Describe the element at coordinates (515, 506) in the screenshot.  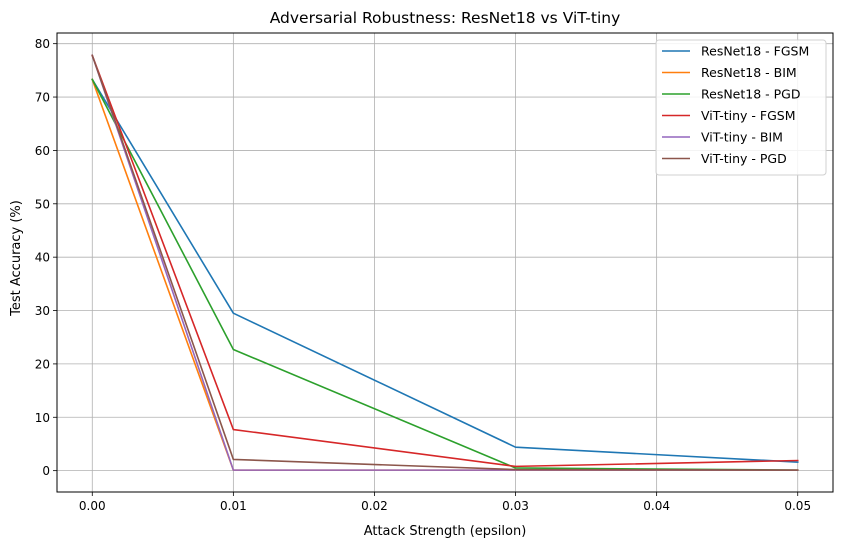
I see `x-tick-label: 0.03` at that location.